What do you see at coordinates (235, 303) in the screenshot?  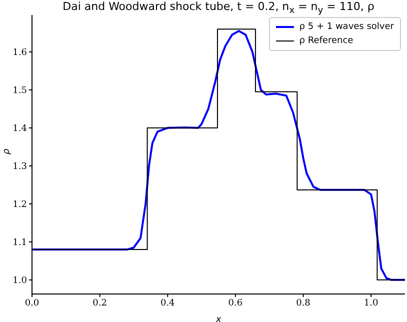 I see `x-tick-label: 0.6` at bounding box center [235, 303].